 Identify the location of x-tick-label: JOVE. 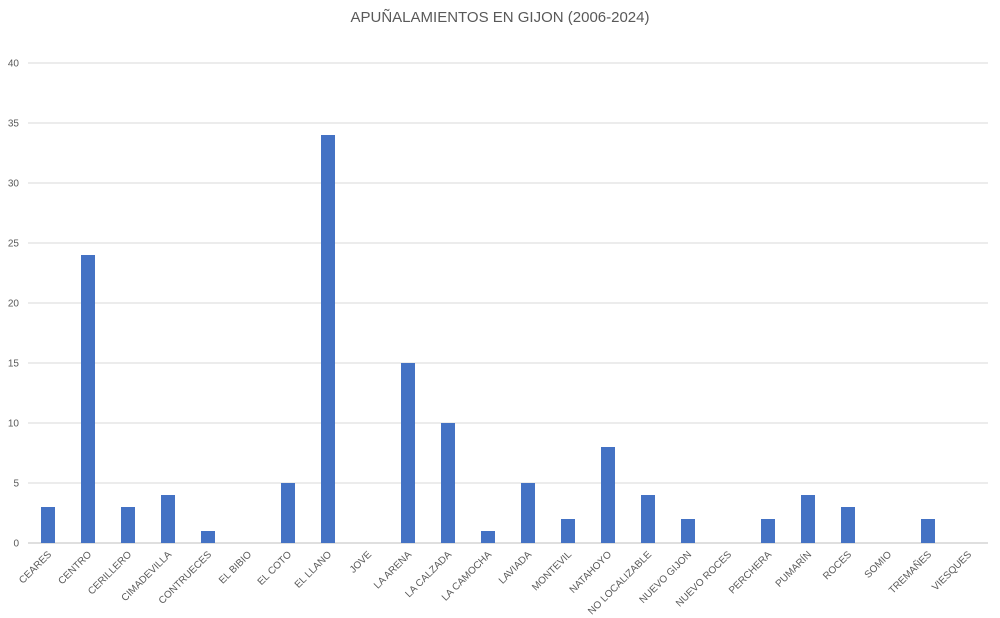
(361, 562).